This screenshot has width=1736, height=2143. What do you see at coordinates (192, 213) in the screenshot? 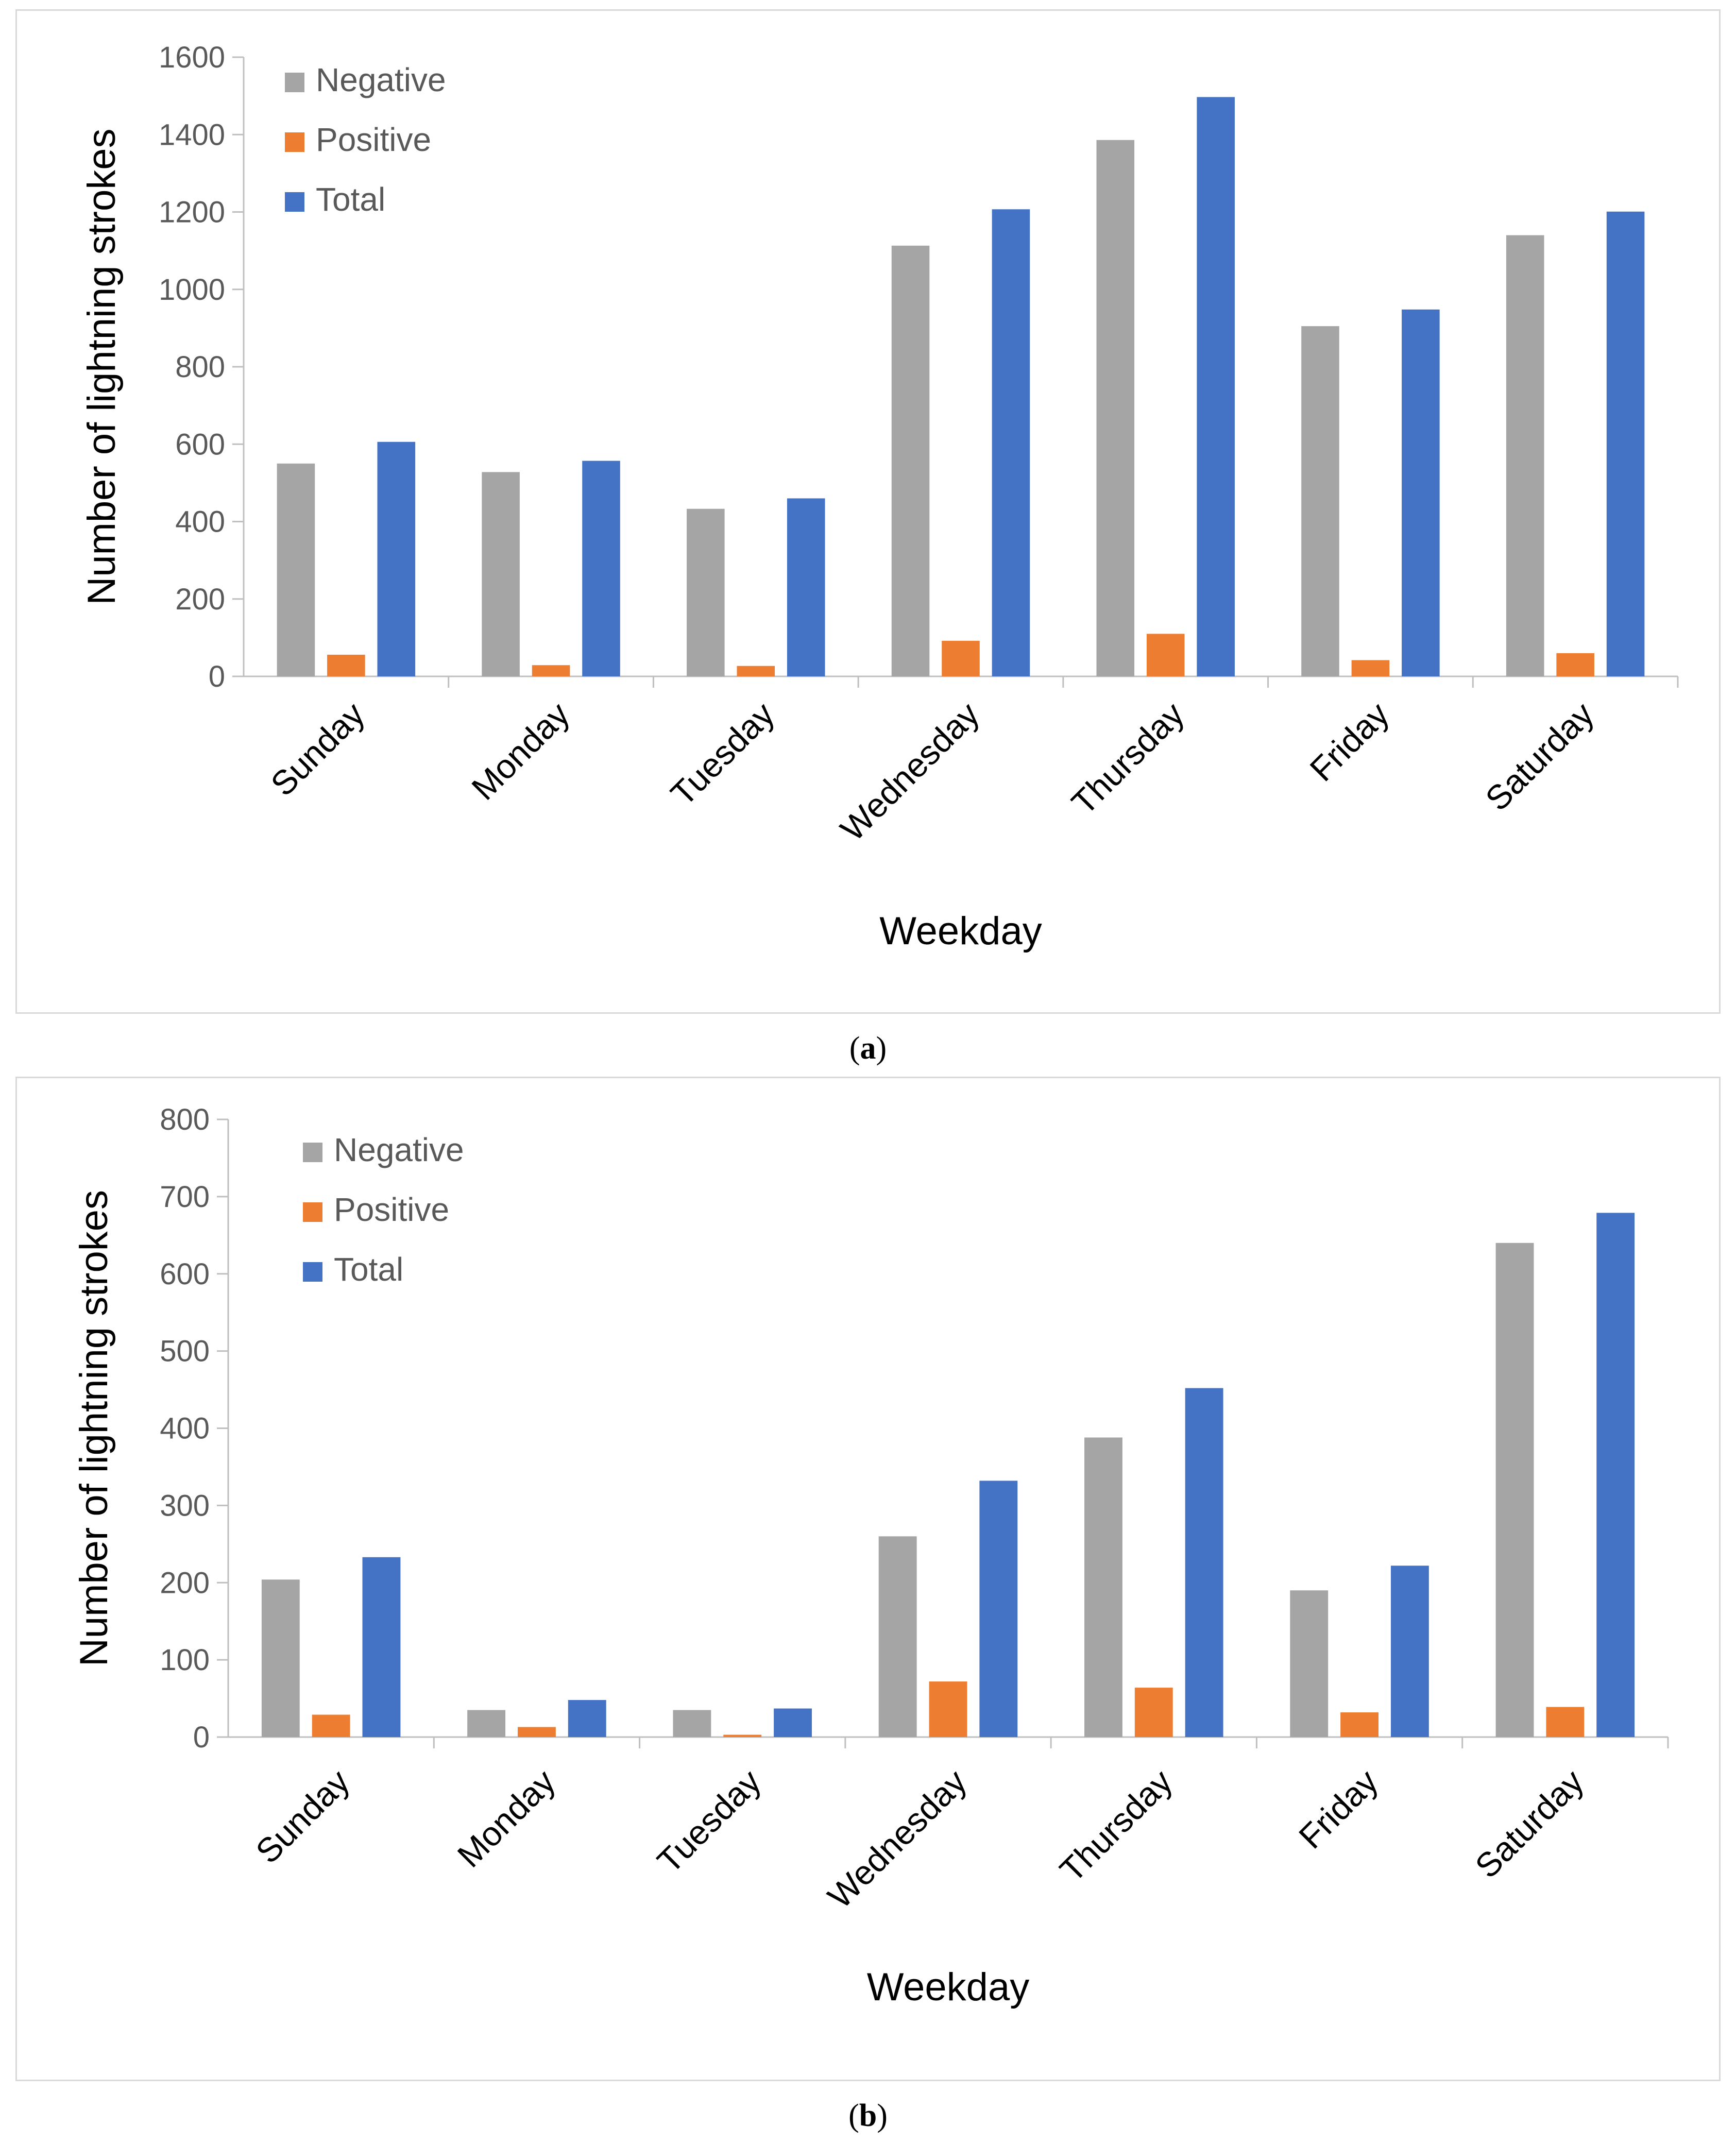
I see `y-tick-label: 1200` at bounding box center [192, 213].